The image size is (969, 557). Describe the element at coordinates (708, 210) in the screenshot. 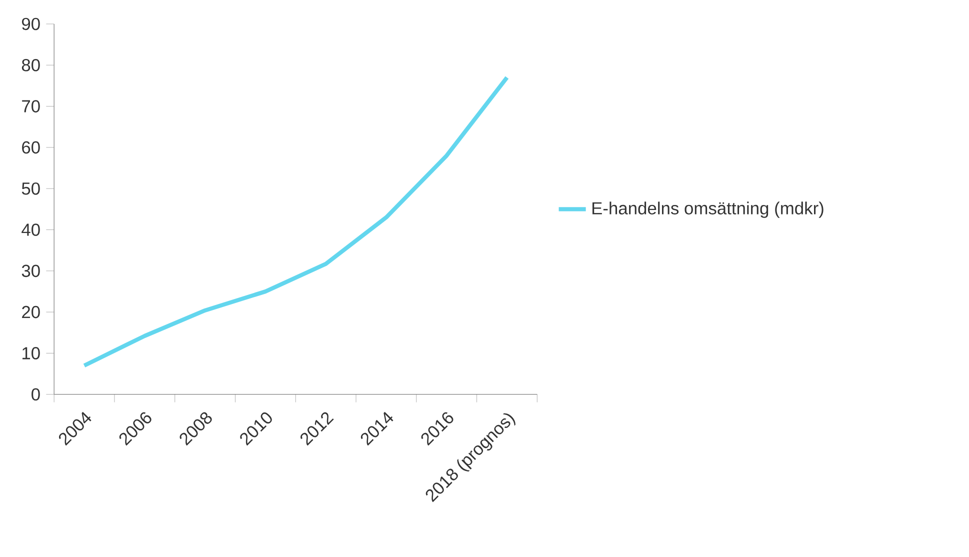

I see `legend-label: E-handelns omsättning (mdkr)` at that location.